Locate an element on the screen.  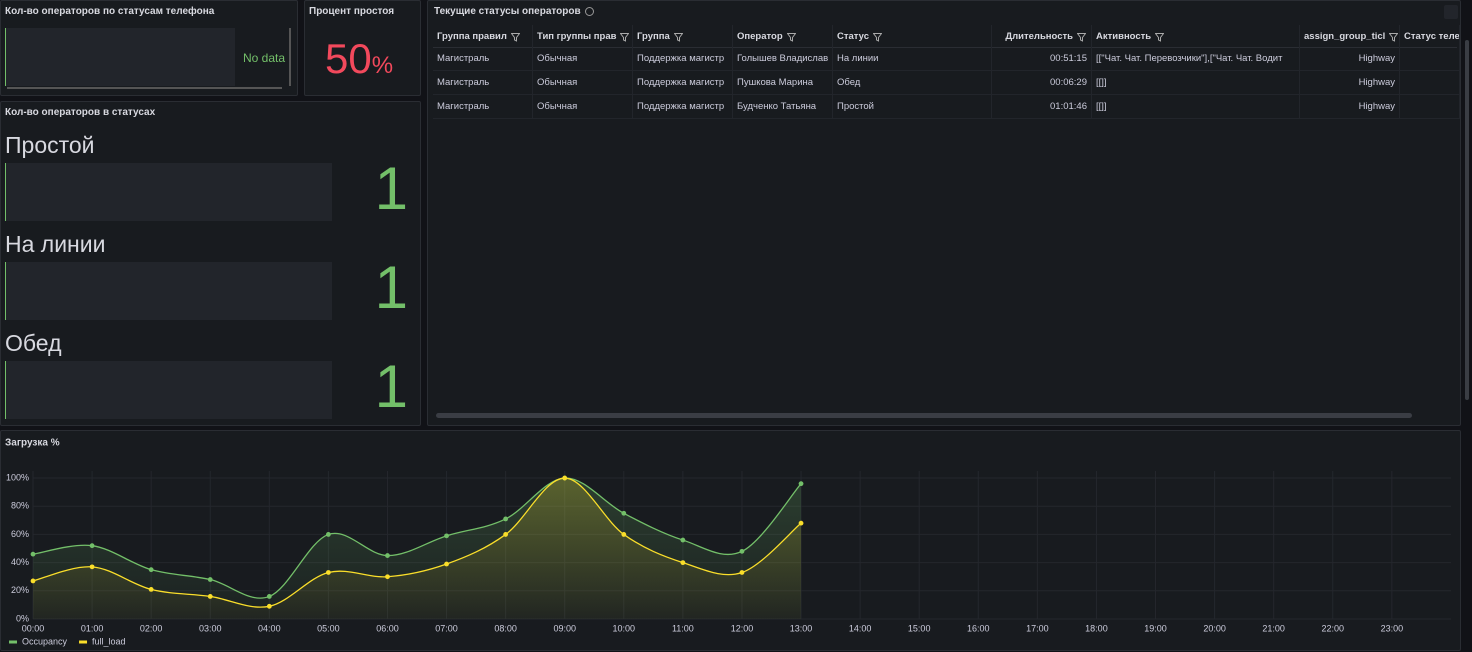
header-text: Активность is located at coordinates (1124, 36).